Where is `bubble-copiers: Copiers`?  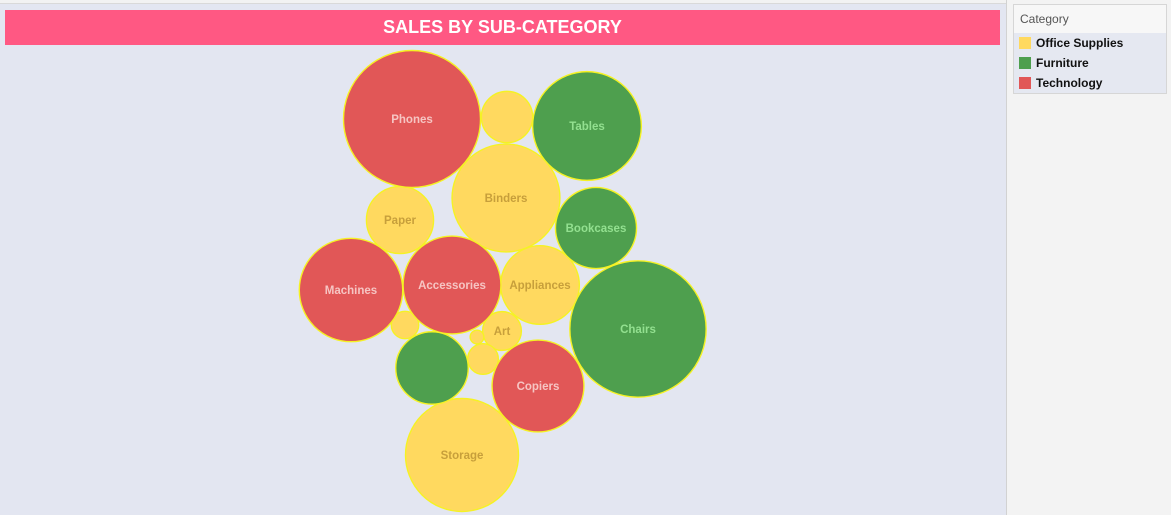
bubble-copiers: Copiers is located at coordinates (538, 386).